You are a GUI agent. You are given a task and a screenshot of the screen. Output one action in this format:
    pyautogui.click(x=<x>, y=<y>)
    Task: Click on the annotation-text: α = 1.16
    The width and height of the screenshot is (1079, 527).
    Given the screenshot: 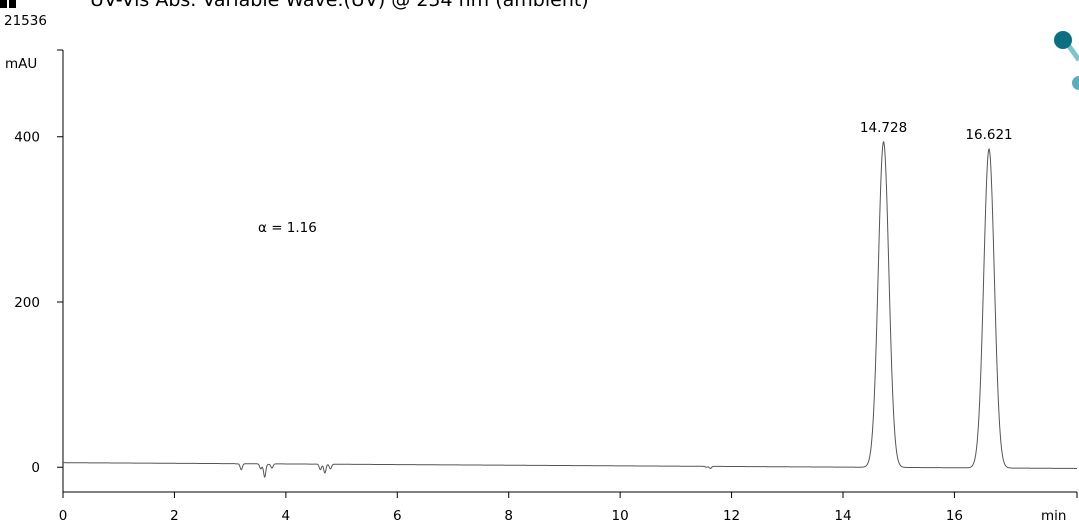 What is the action you would take?
    pyautogui.click(x=287, y=228)
    